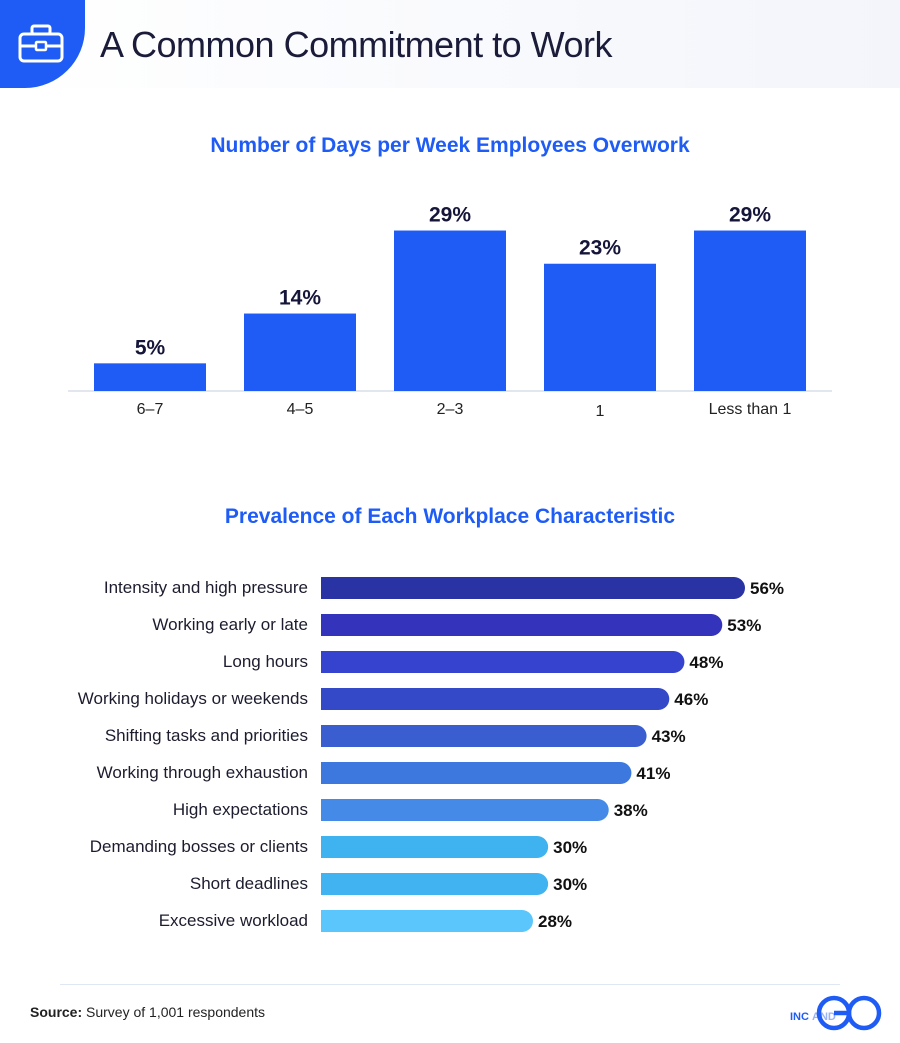 Image resolution: width=900 pixels, height=1043 pixels. I want to click on source-text: Survey of 1,001 respondents, so click(174, 1012).